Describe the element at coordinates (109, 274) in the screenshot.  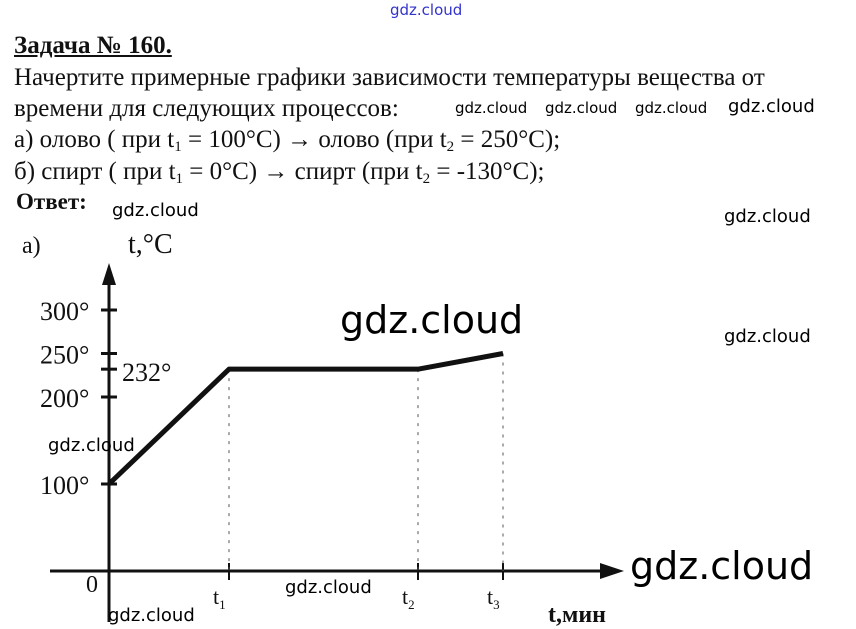
I see `y-axis-arrow-icon` at that location.